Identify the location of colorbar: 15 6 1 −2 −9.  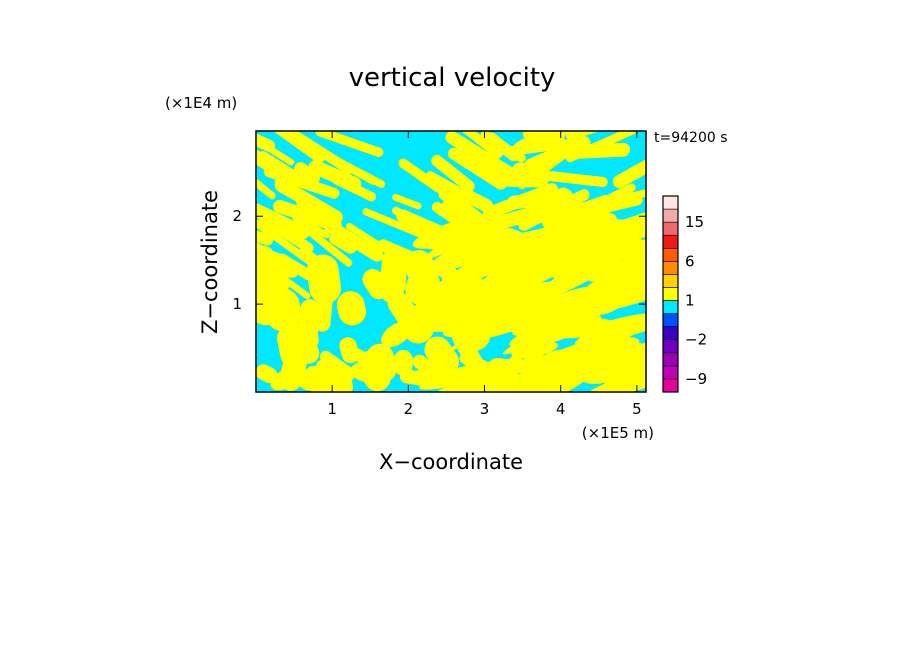
(684, 294).